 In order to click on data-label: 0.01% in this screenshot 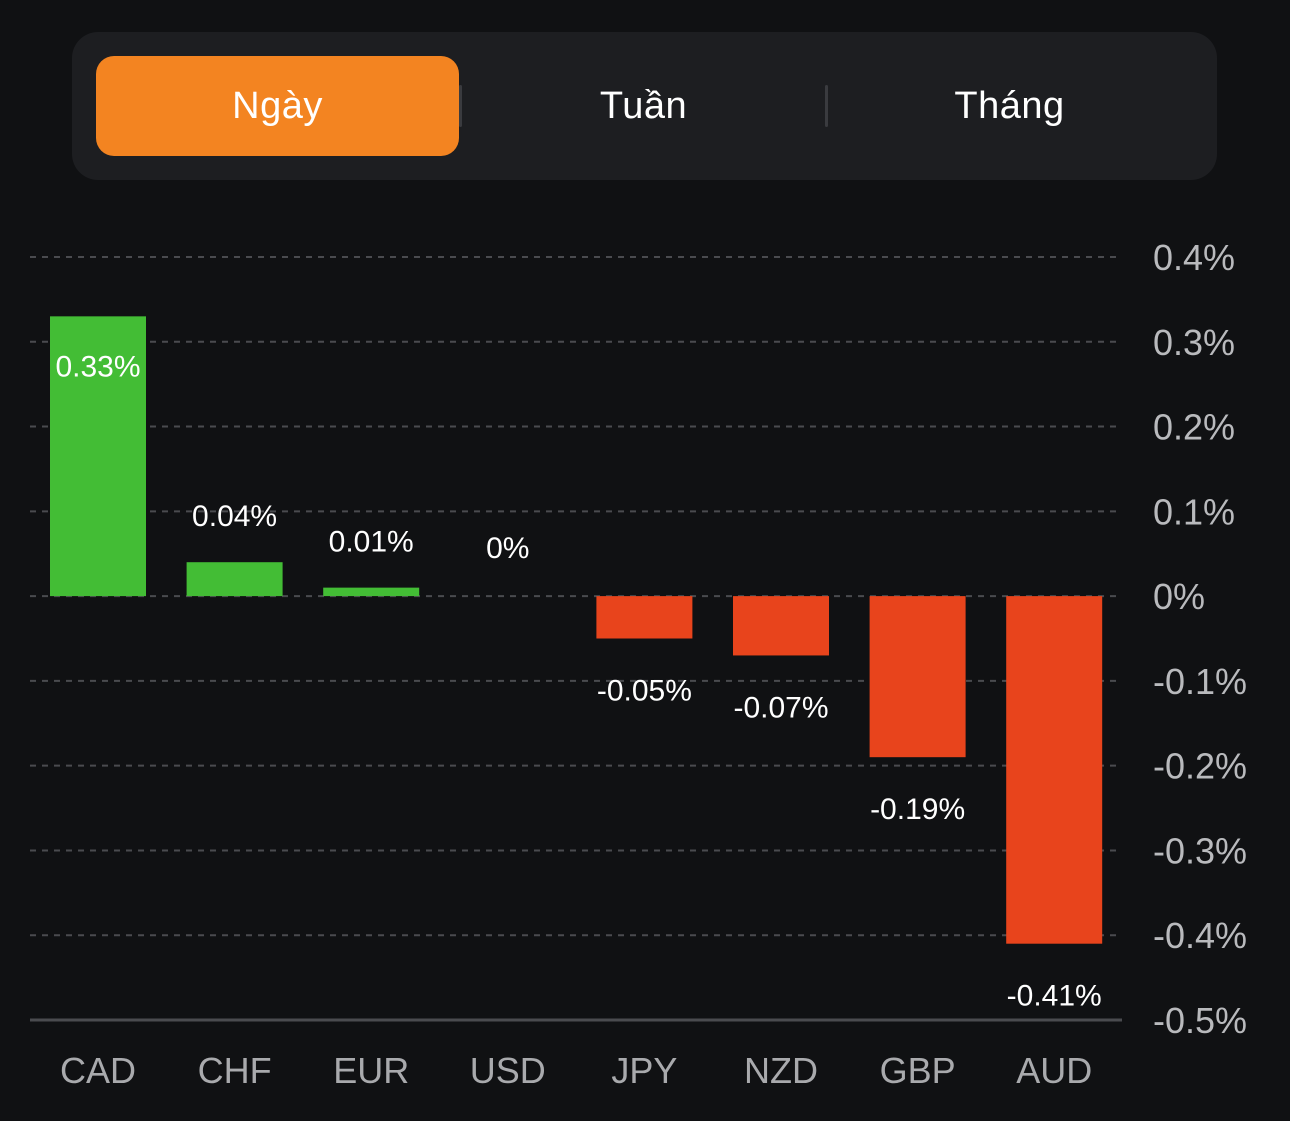, I will do `click(371, 542)`.